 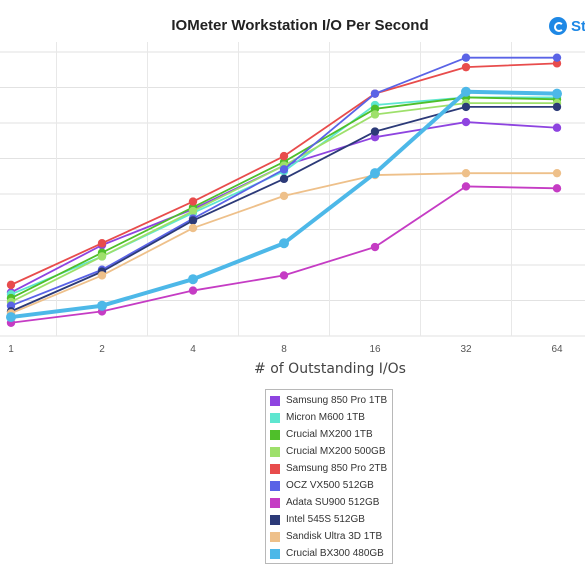 I want to click on x-tick-label: 8, so click(x=284, y=349).